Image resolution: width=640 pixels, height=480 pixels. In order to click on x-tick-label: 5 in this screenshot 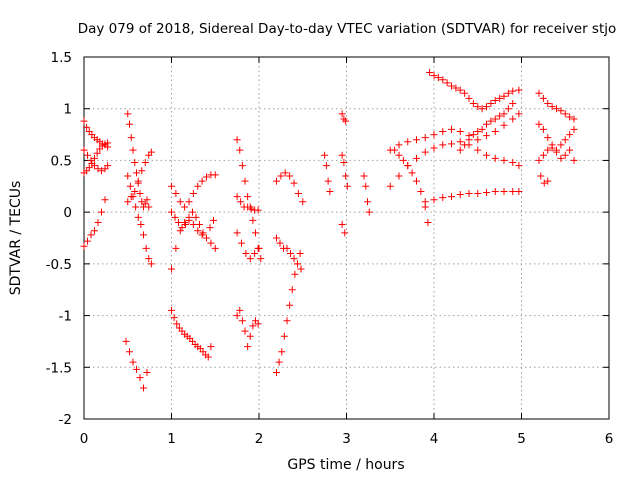, I will do `click(521, 439)`.